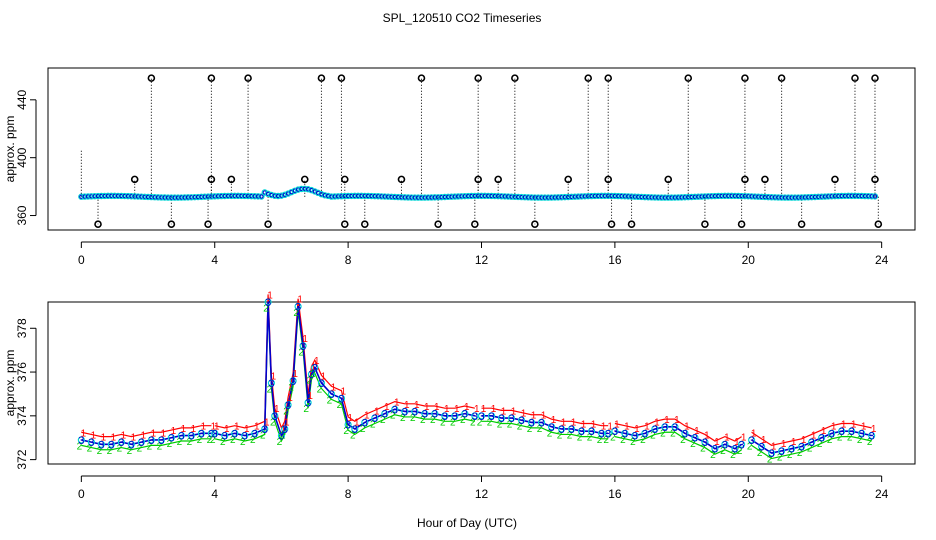 Image resolution: width=936 pixels, height=540 pixels. I want to click on bottom-y-tick-label: 372, so click(22, 459).